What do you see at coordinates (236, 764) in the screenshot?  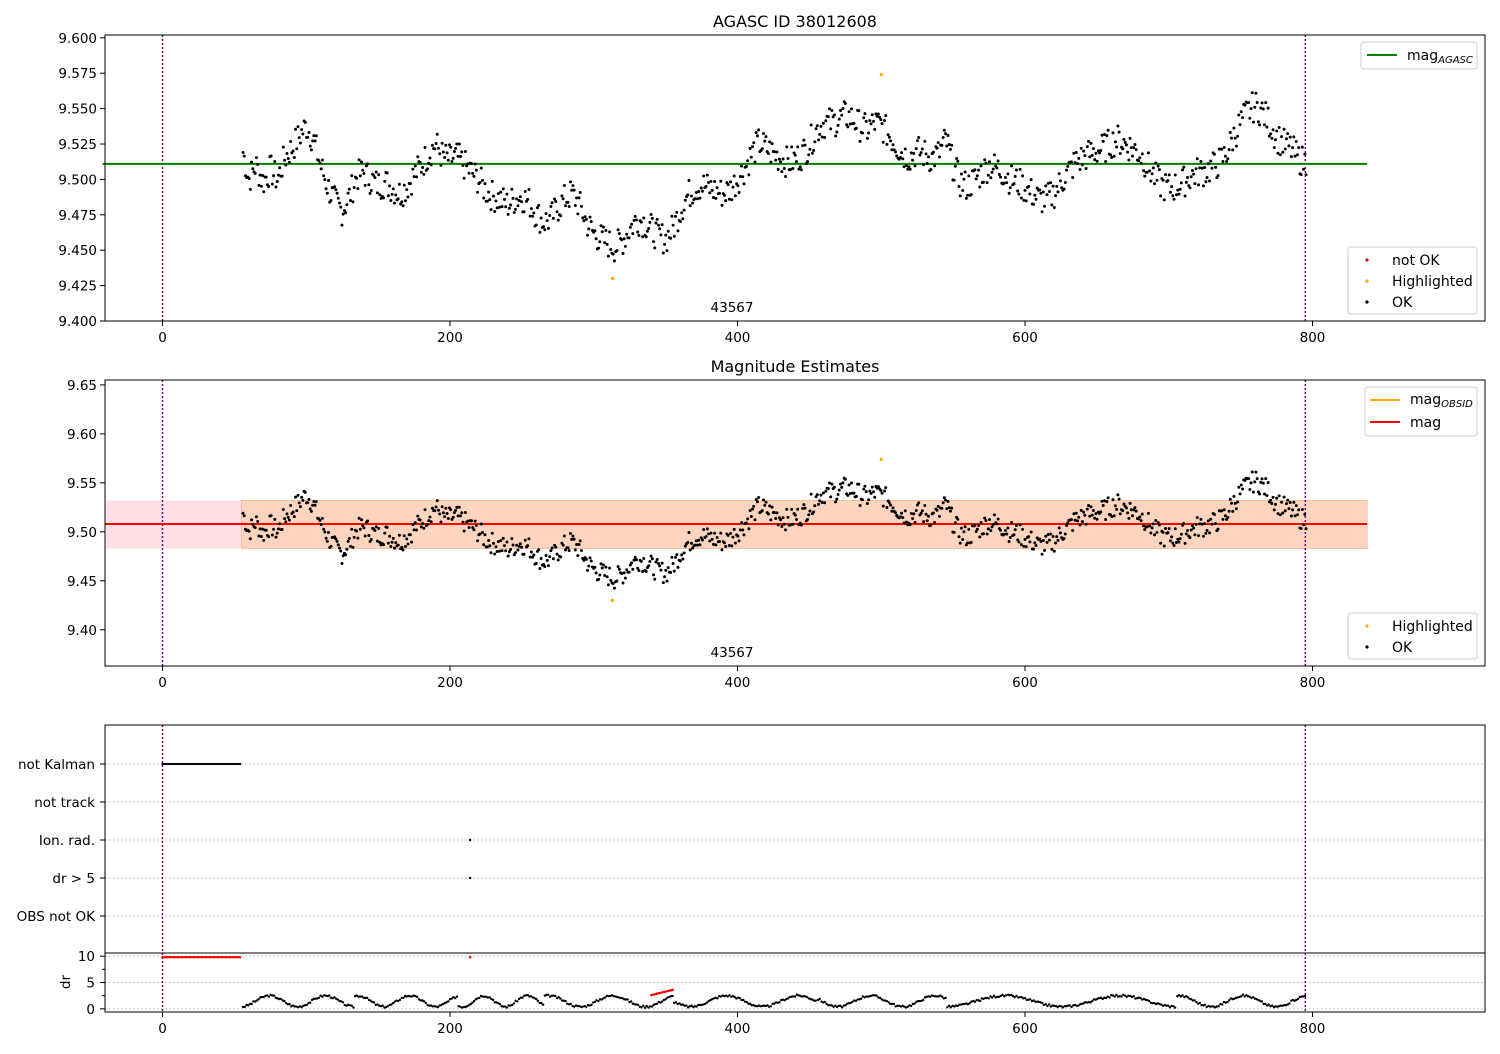 I see `flag-point` at bounding box center [236, 764].